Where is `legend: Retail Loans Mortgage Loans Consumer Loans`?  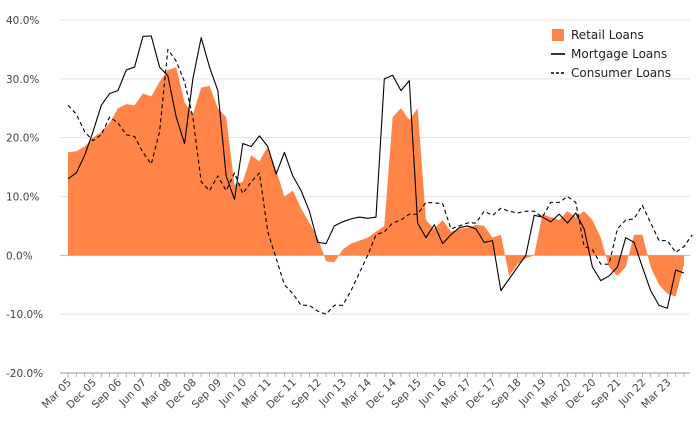
legend: Retail Loans Mortgage Loans Consumer Loans is located at coordinates (611, 54).